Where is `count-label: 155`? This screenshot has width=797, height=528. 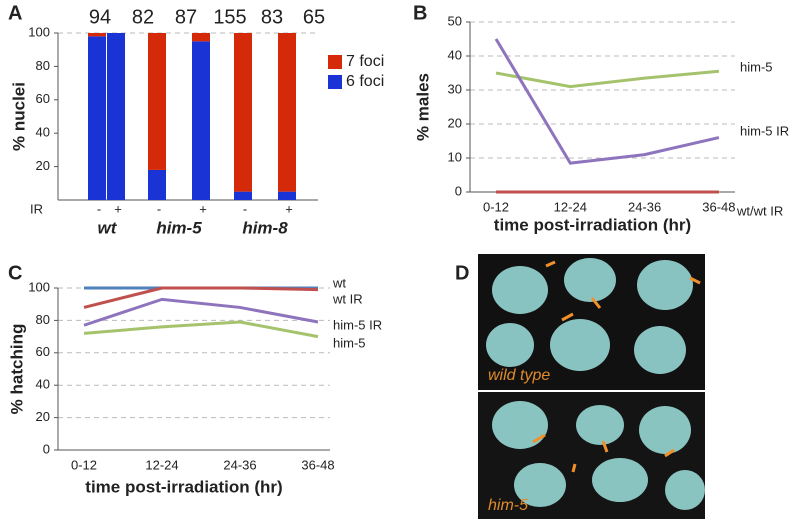
count-label: 155 is located at coordinates (229, 17).